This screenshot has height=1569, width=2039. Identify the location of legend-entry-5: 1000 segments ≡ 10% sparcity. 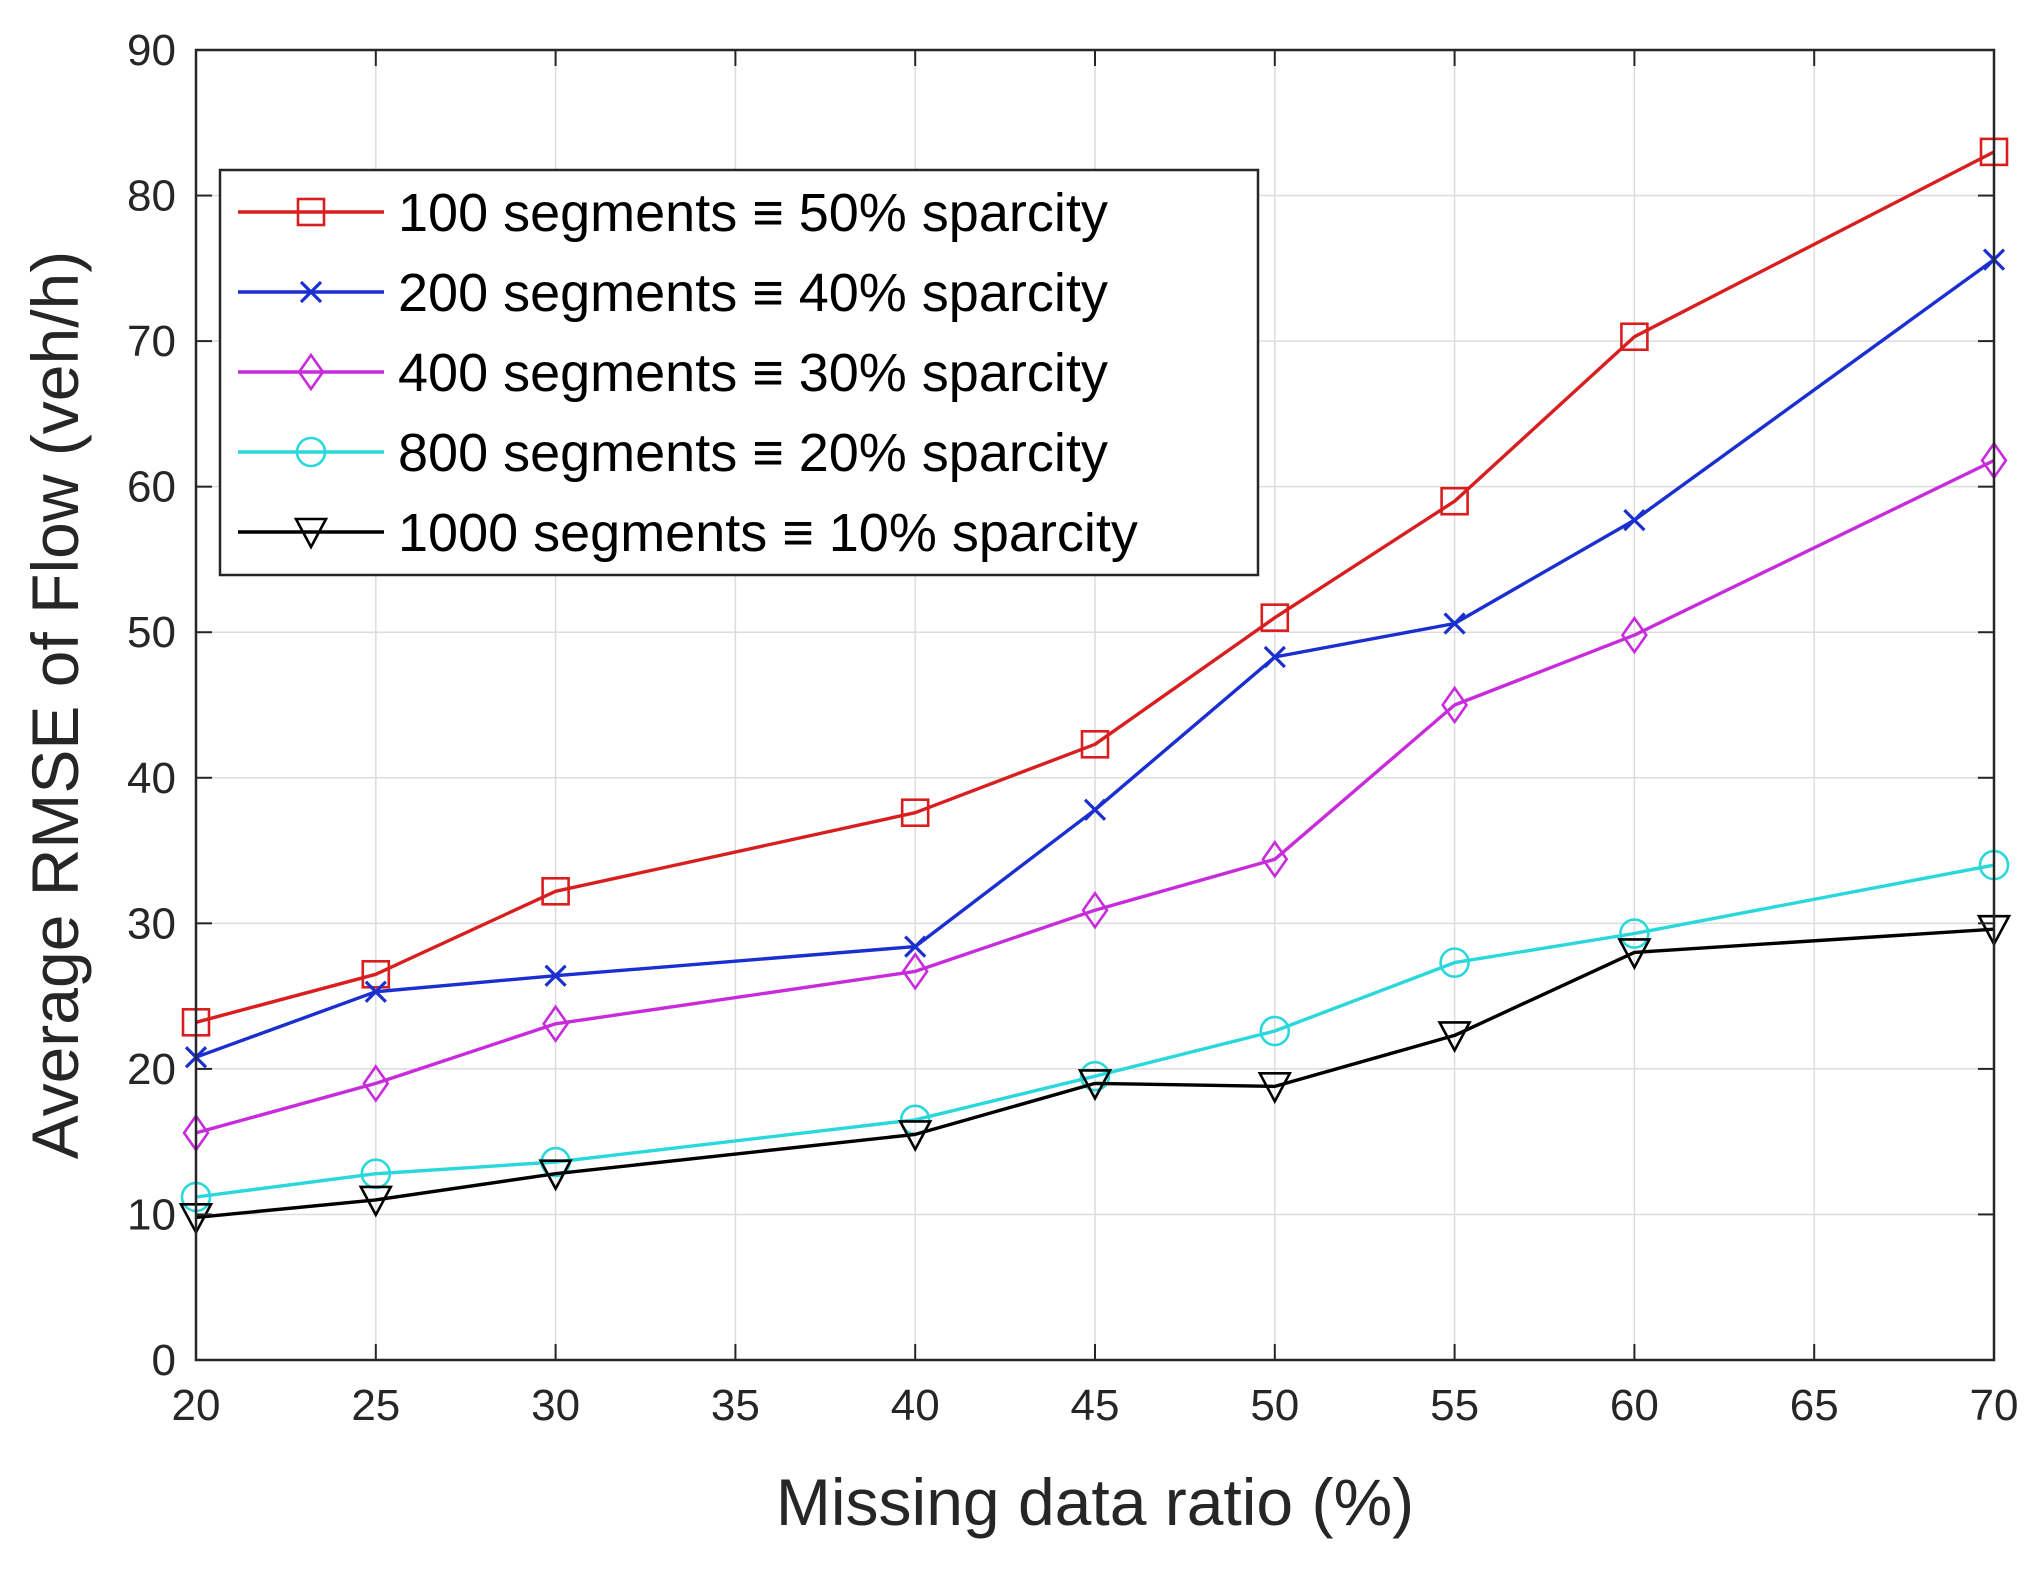
(688, 533).